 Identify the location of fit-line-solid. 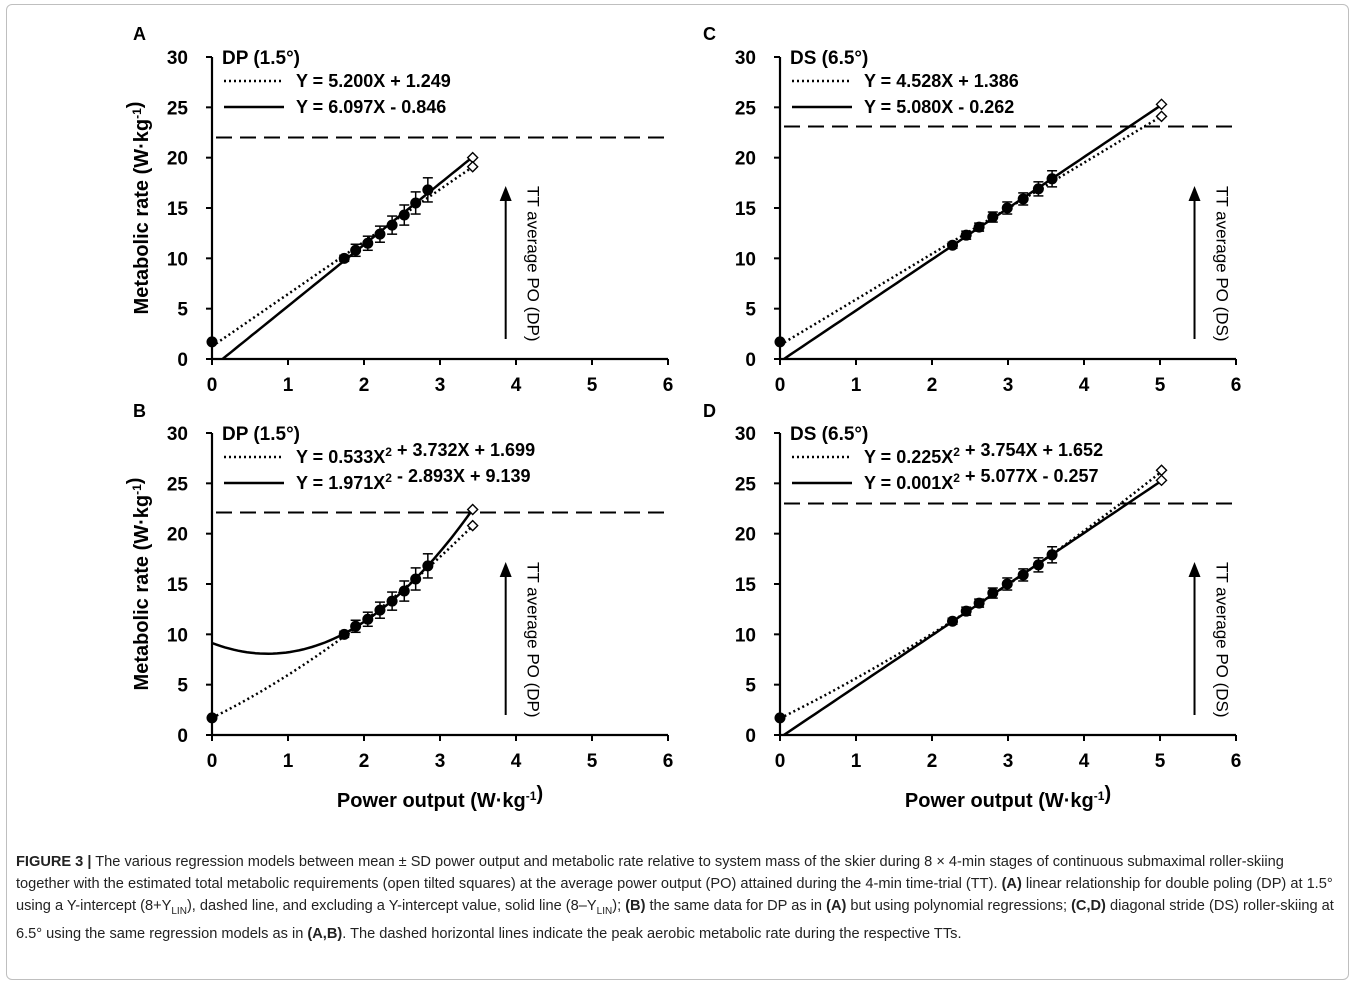
(973, 608).